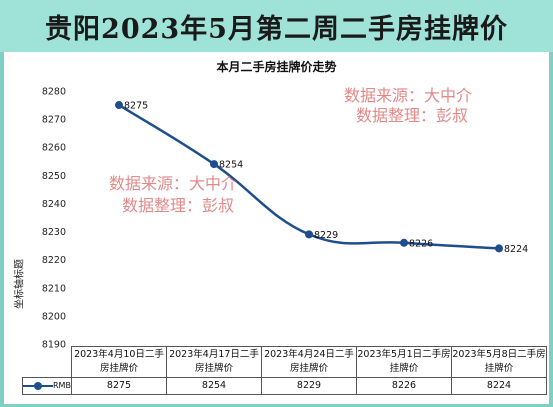 This screenshot has width=553, height=407. I want to click on data-table-corner, so click(47, 362).